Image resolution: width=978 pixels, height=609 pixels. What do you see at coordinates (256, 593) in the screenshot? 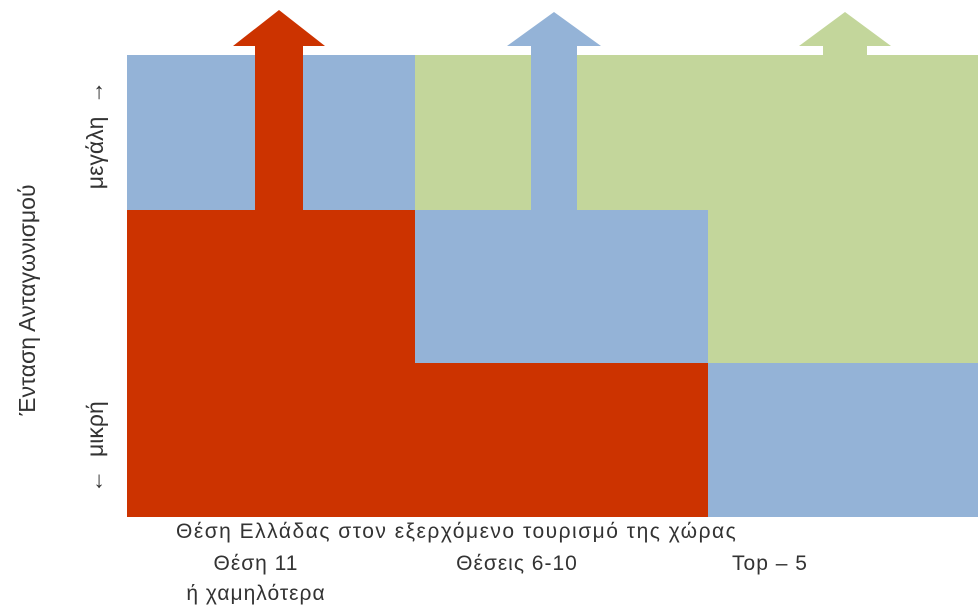
I see `x-category-1-line2: ή χαμηλότερα` at bounding box center [256, 593].